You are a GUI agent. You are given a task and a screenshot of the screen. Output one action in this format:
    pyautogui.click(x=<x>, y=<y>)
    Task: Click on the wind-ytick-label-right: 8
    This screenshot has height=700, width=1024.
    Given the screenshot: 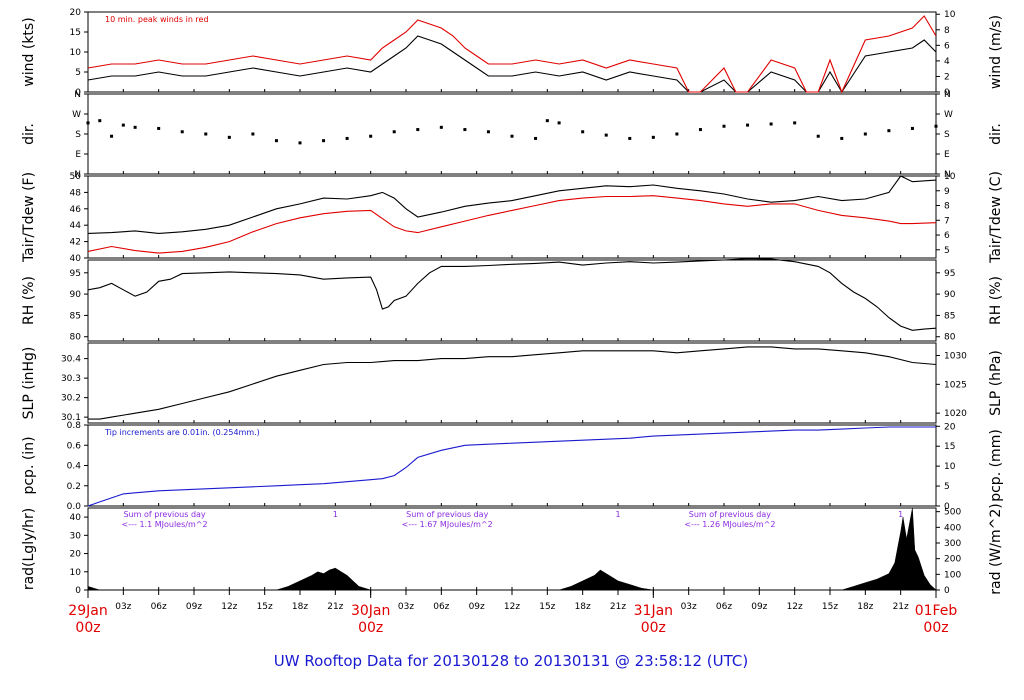 What is the action you would take?
    pyautogui.click(x=947, y=31)
    